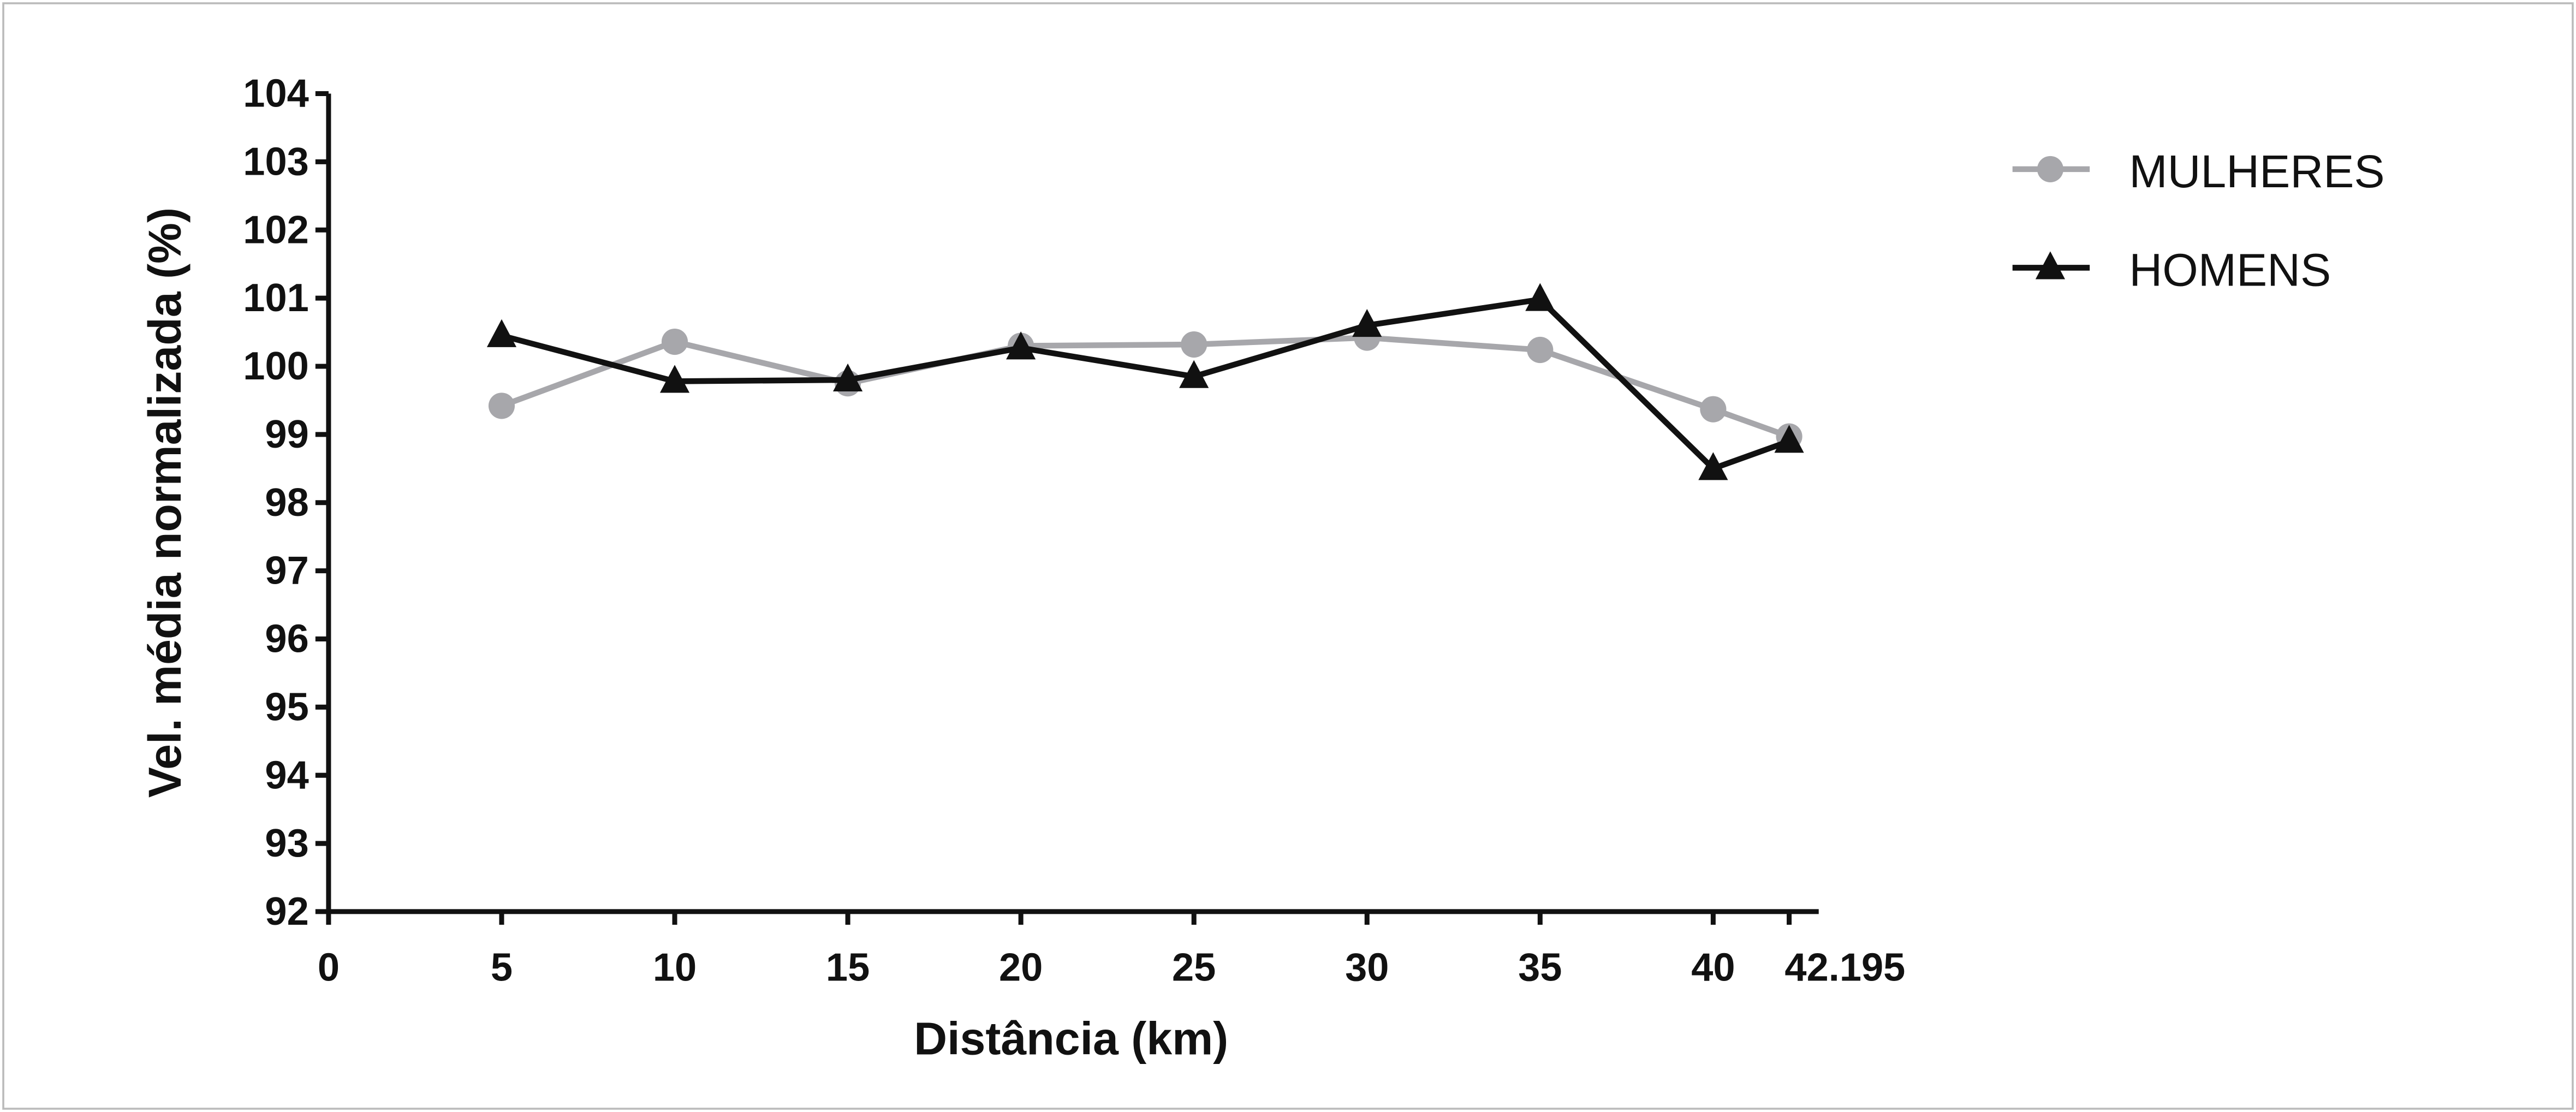 This screenshot has height=1112, width=2576. Describe the element at coordinates (286, 639) in the screenshot. I see `y-tick-label: 96` at that location.